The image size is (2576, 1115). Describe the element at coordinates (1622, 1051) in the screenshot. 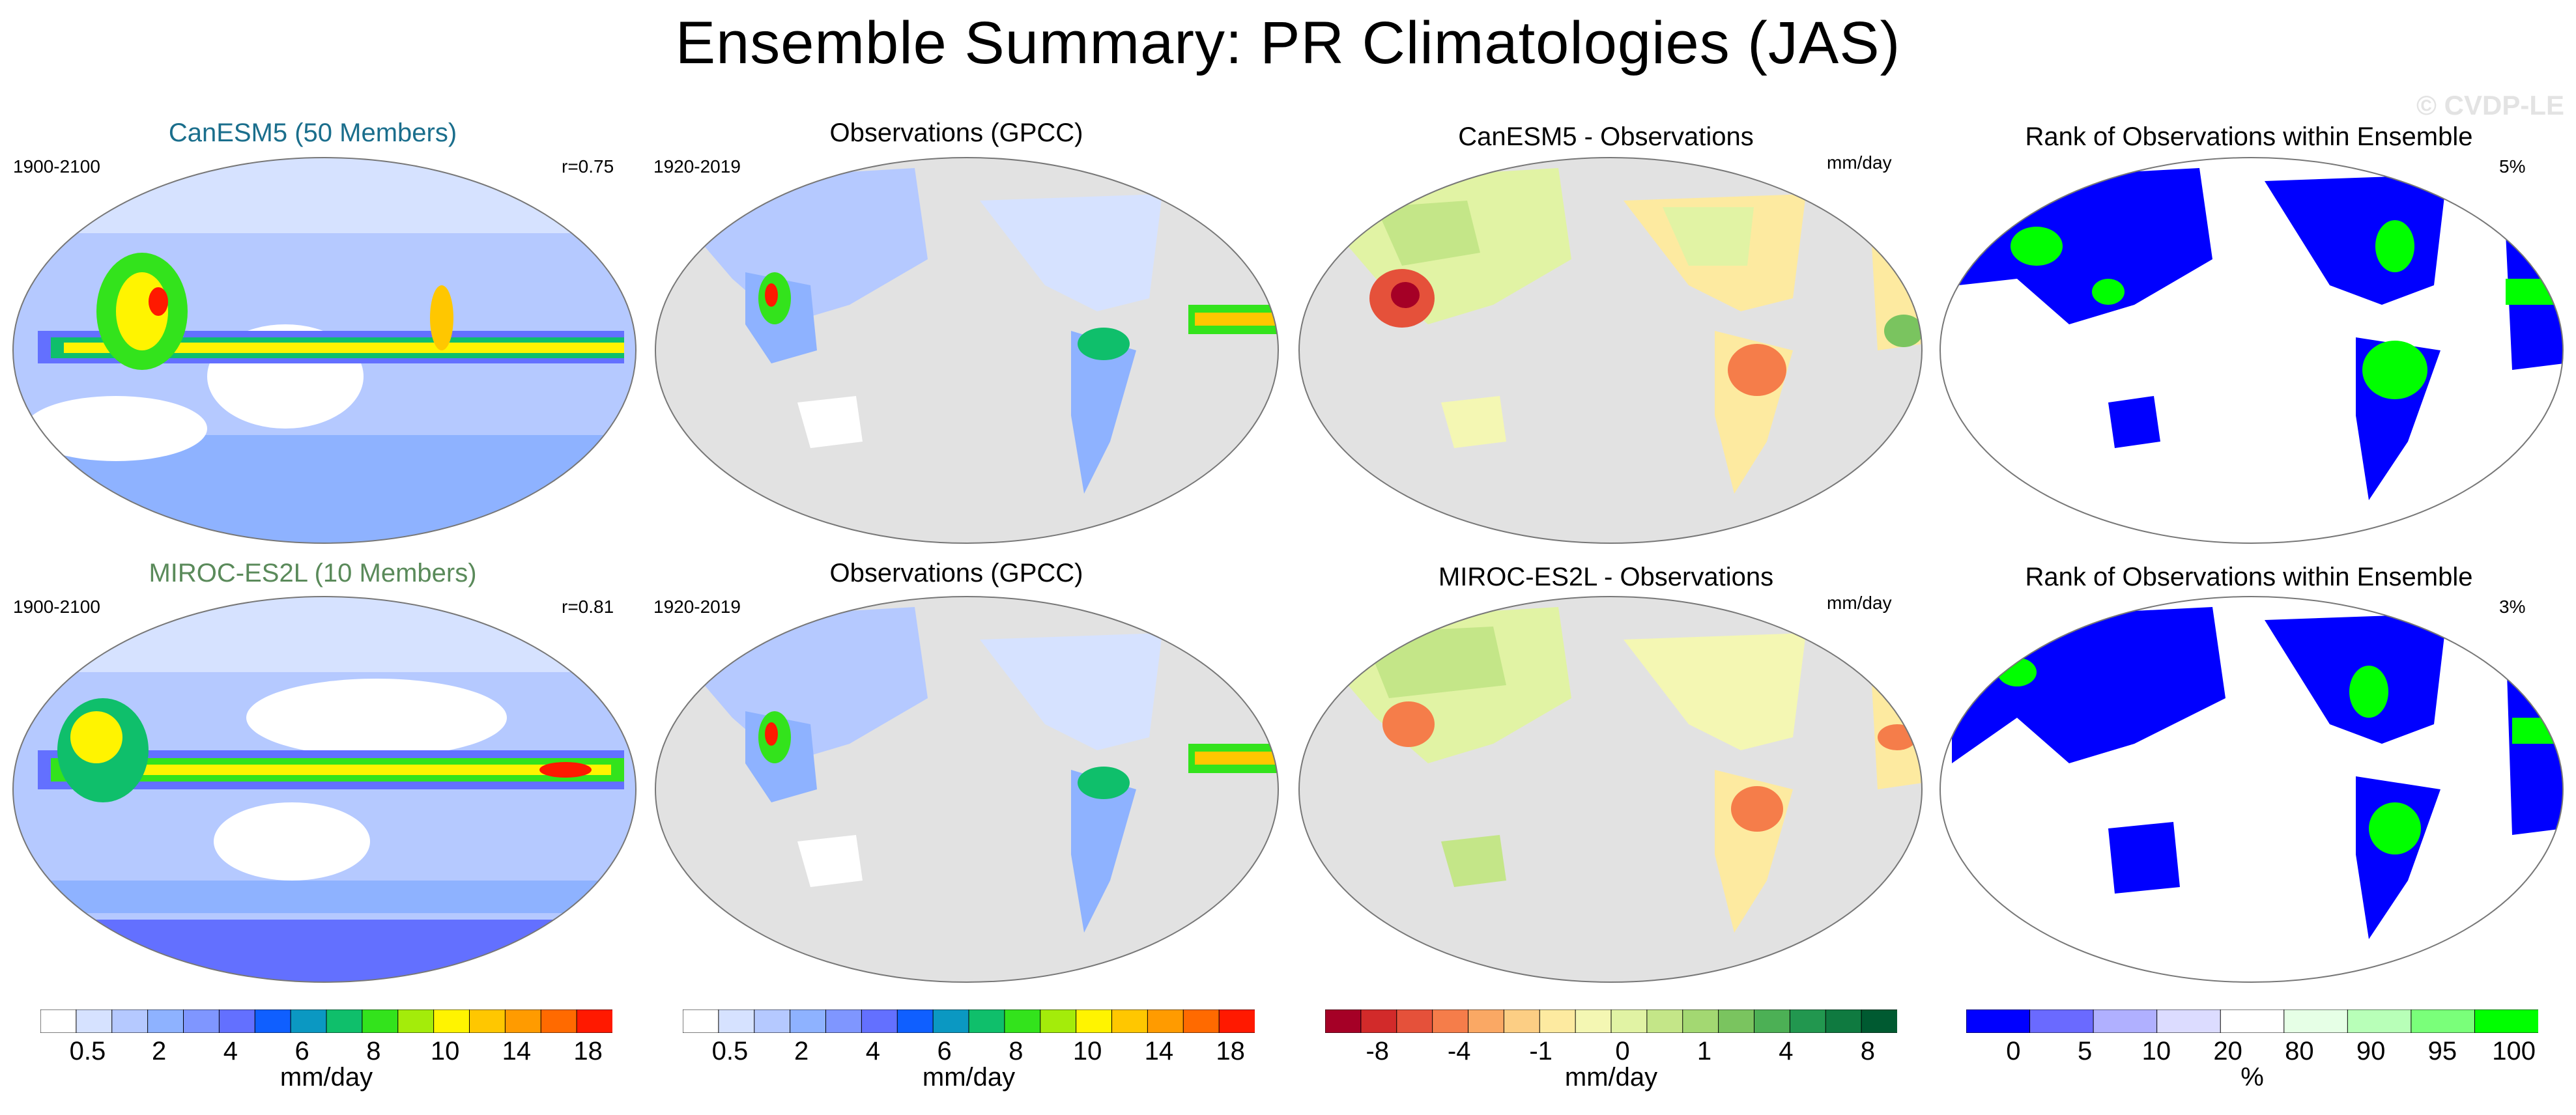

I see `colorbar-tick-label: 0` at that location.